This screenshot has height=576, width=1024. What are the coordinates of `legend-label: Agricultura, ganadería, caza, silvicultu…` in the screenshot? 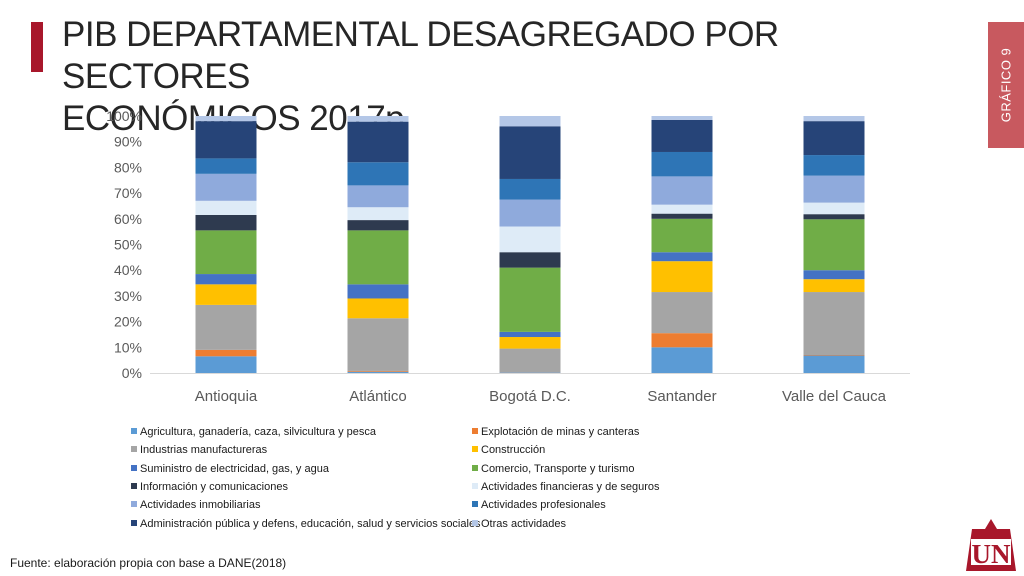 It's located at (258, 432).